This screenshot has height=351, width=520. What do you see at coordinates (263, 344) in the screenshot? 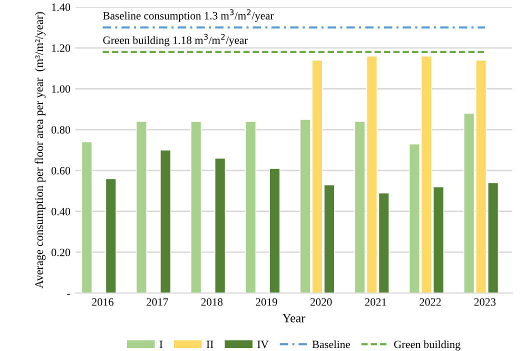
I see `legend-label: IV` at bounding box center [263, 344].